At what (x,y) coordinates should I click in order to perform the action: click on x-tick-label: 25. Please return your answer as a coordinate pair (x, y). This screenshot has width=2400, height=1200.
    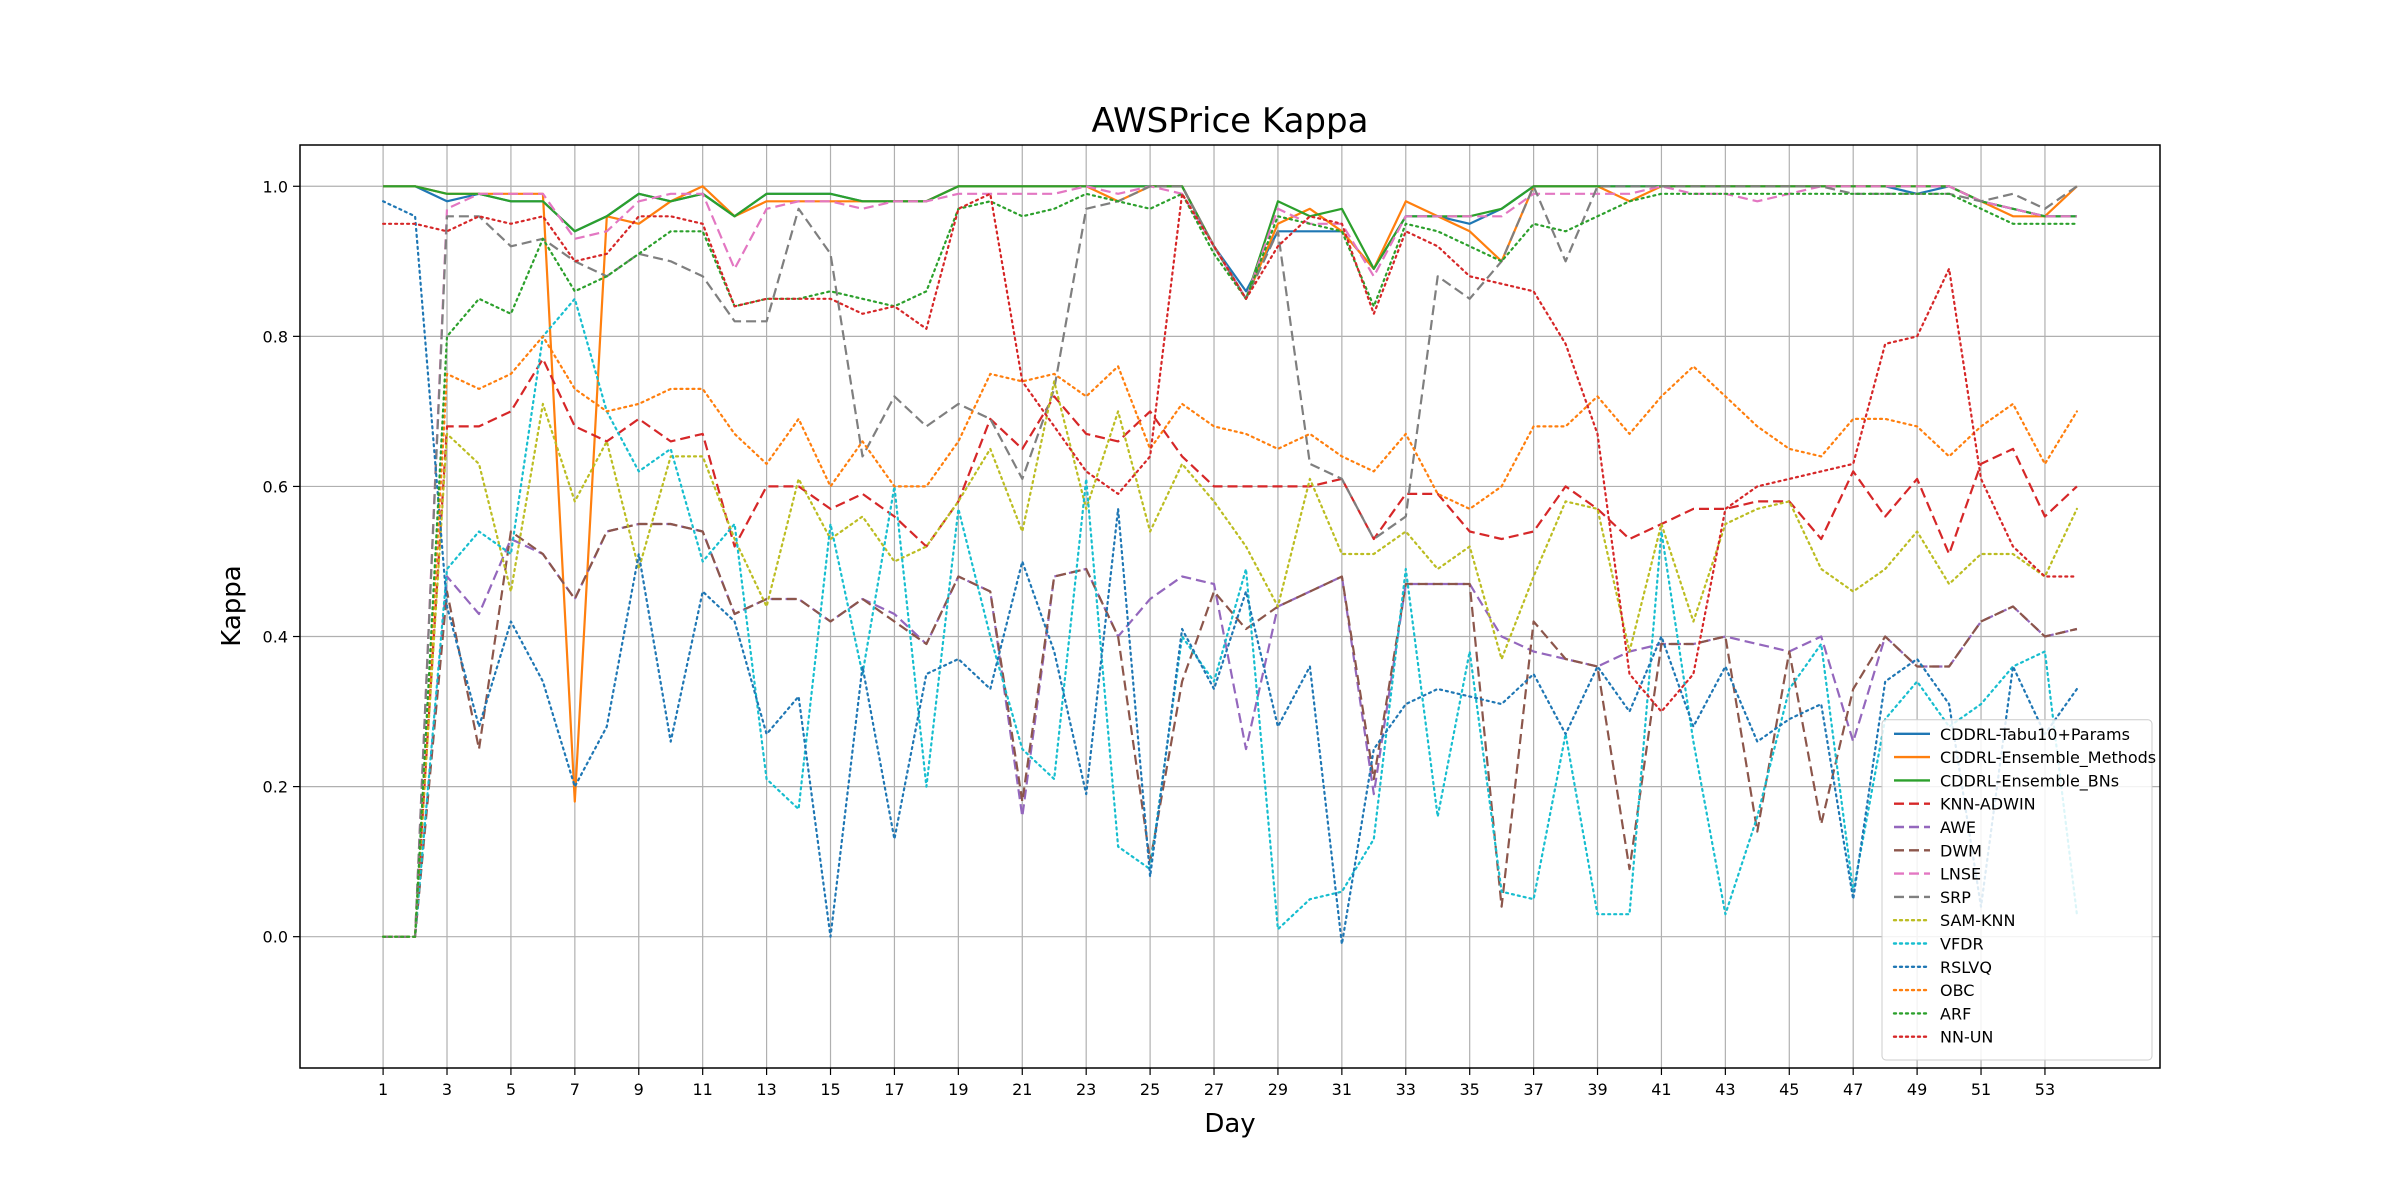
    Looking at the image, I should click on (1150, 1089).